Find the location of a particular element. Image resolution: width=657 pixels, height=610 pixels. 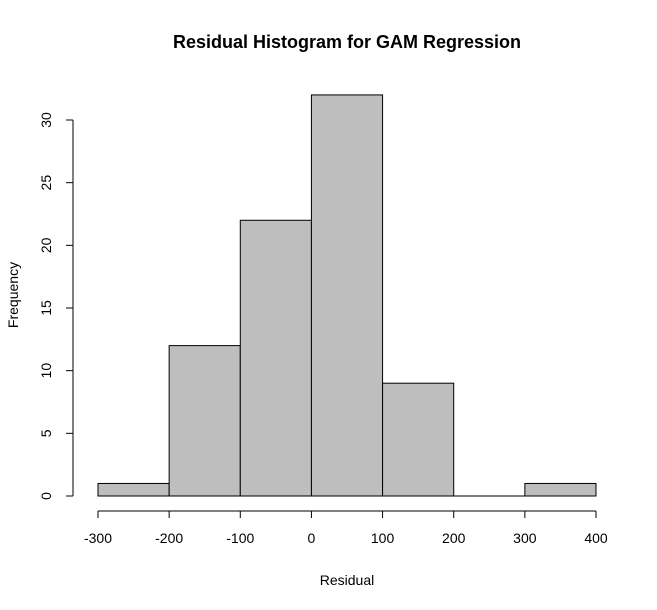

x-tick-label: 400 is located at coordinates (596, 538).